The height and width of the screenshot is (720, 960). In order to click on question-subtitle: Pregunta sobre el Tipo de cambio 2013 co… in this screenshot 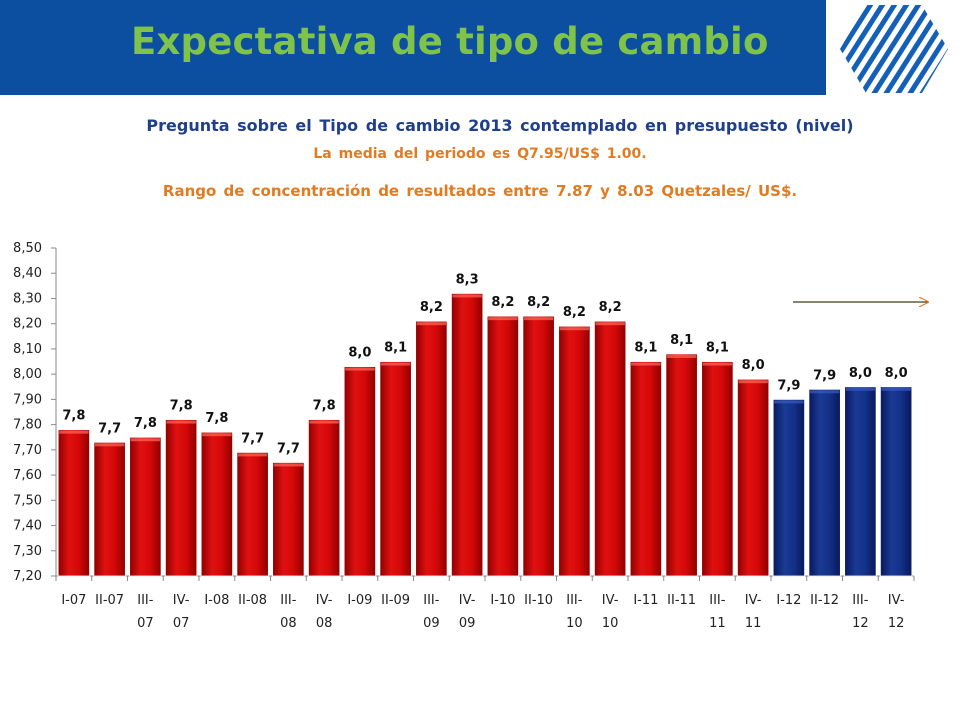, I will do `click(500, 125)`.